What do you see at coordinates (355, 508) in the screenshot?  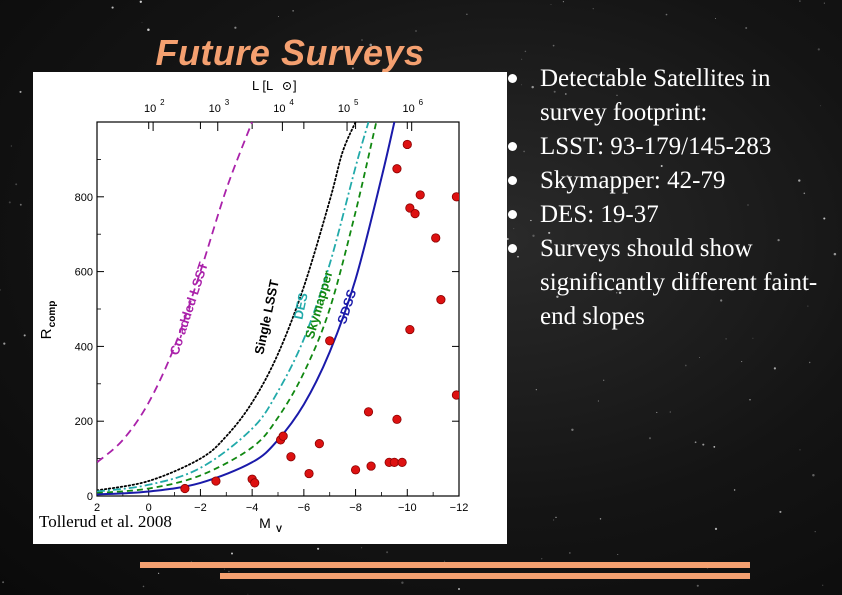 I see `x-tick-label: −8` at bounding box center [355, 508].